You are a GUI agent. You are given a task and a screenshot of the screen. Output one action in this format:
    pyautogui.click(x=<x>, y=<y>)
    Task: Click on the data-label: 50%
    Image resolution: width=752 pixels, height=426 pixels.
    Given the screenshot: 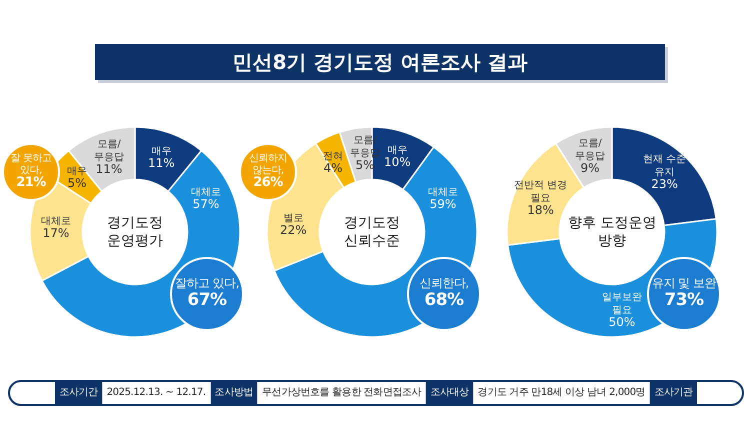 What is the action you would take?
    pyautogui.click(x=622, y=322)
    